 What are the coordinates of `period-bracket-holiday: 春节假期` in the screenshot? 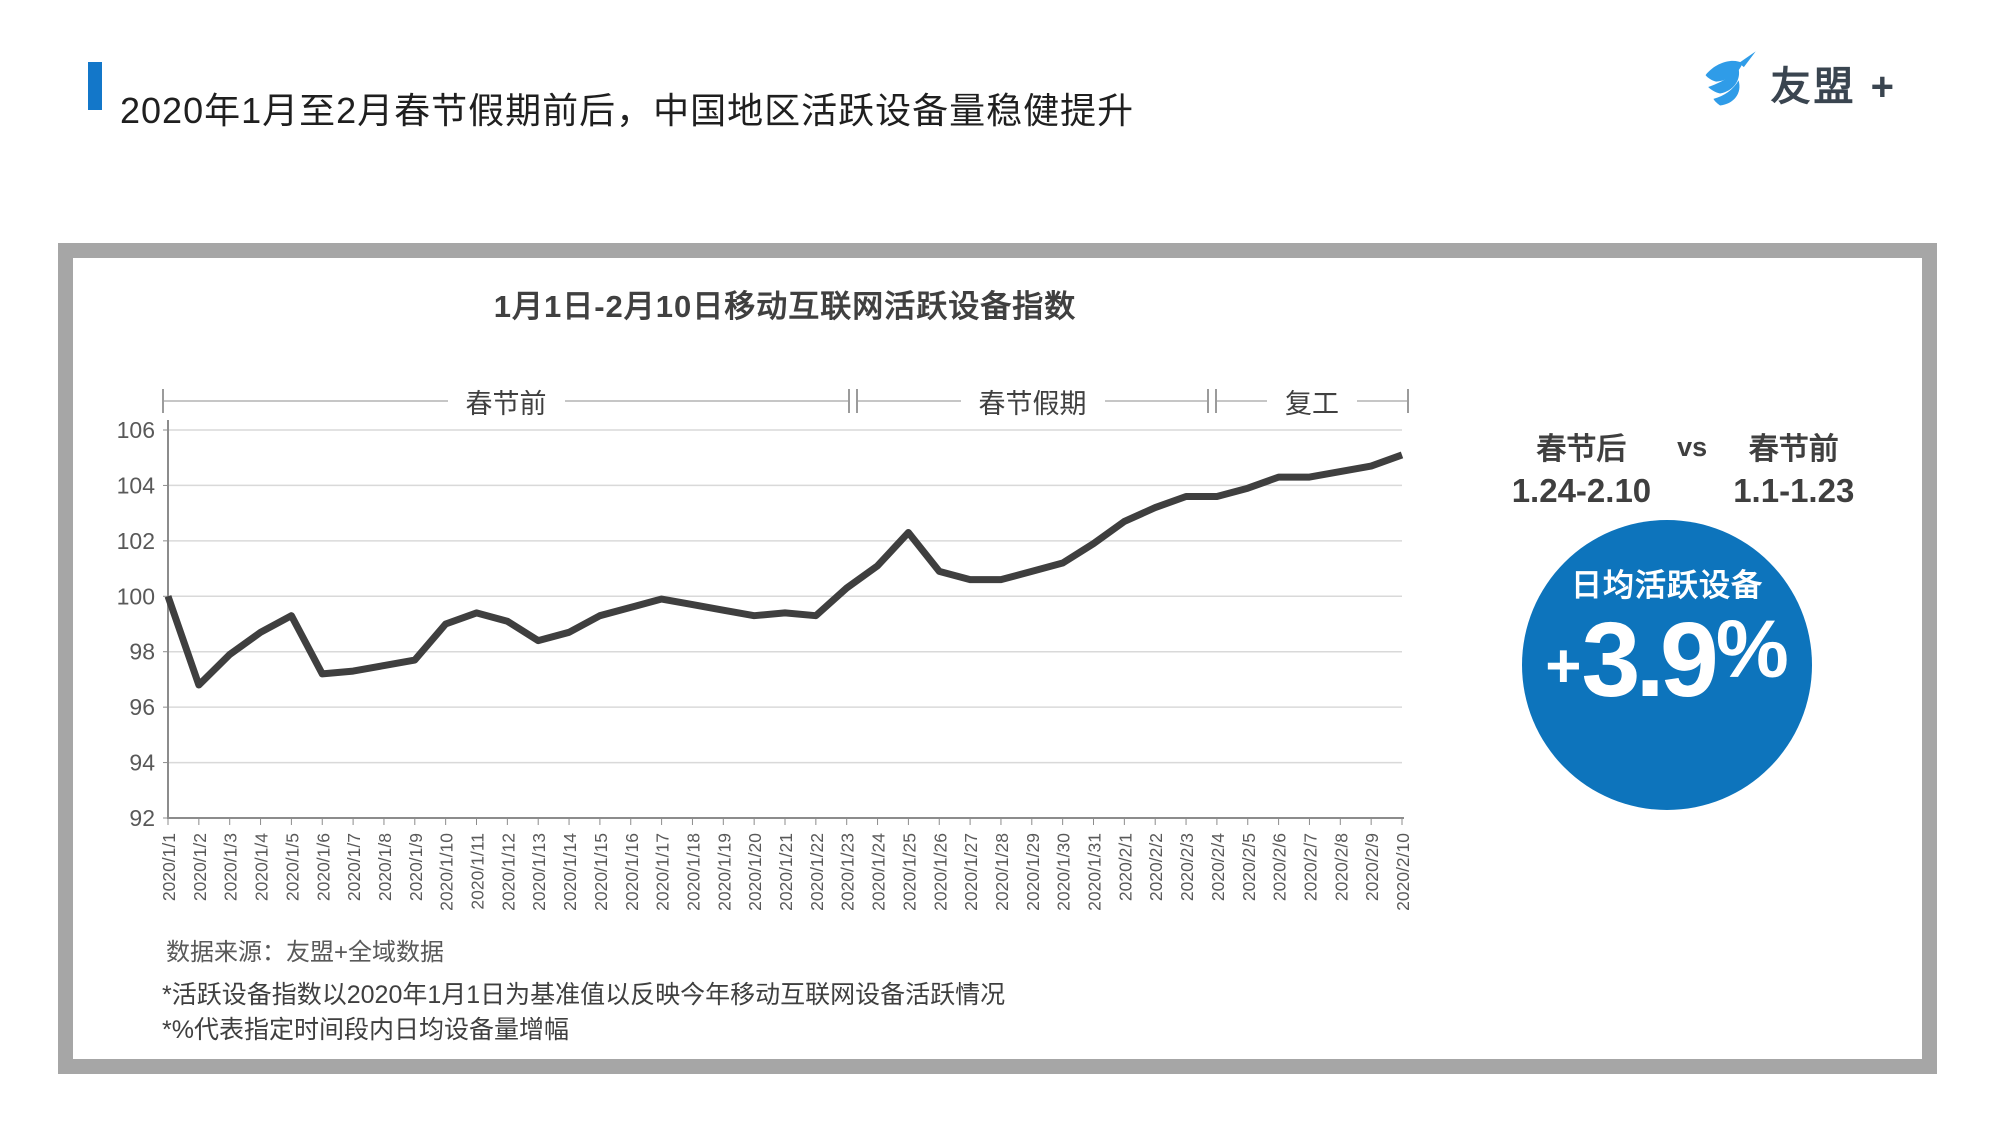 It's located at (1032, 401).